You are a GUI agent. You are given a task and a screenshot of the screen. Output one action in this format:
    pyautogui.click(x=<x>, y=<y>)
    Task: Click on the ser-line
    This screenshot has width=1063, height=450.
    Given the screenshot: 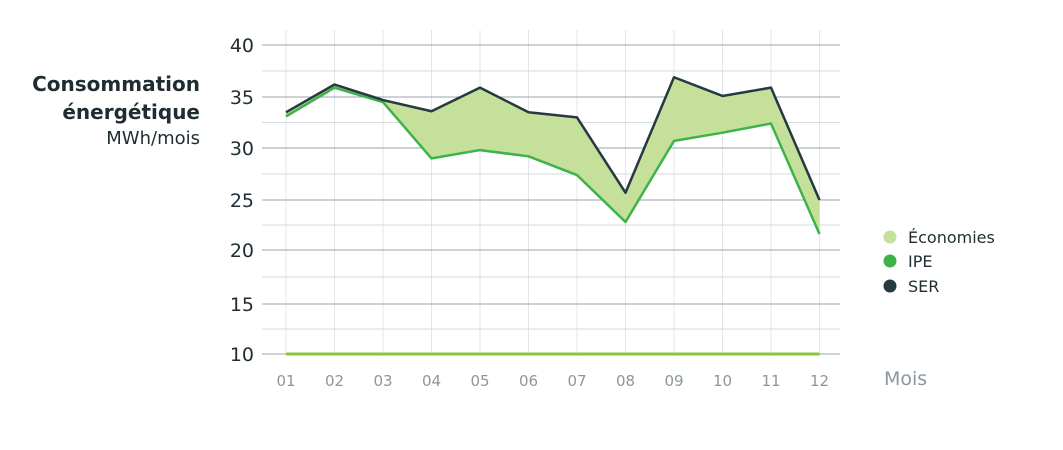 What is the action you would take?
    pyautogui.click(x=553, y=138)
    